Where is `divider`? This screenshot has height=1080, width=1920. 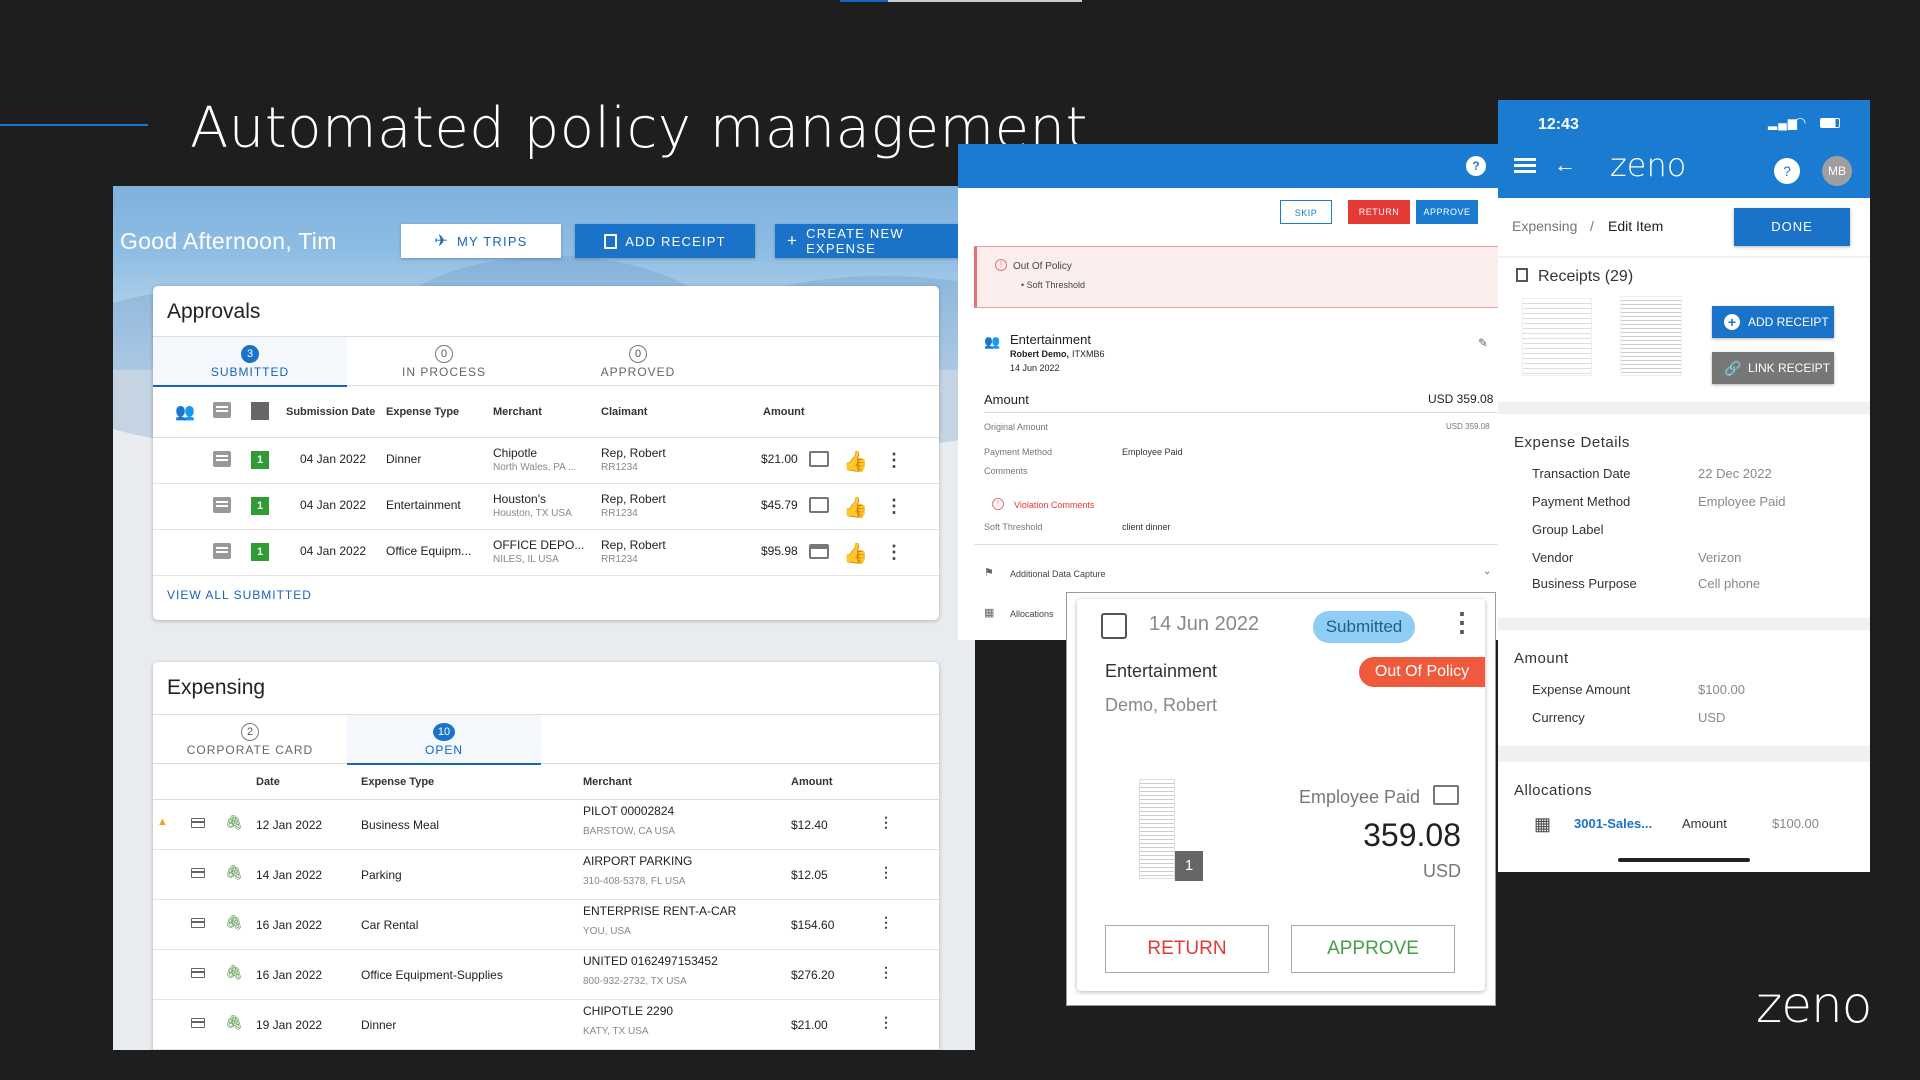 divider is located at coordinates (1236, 544).